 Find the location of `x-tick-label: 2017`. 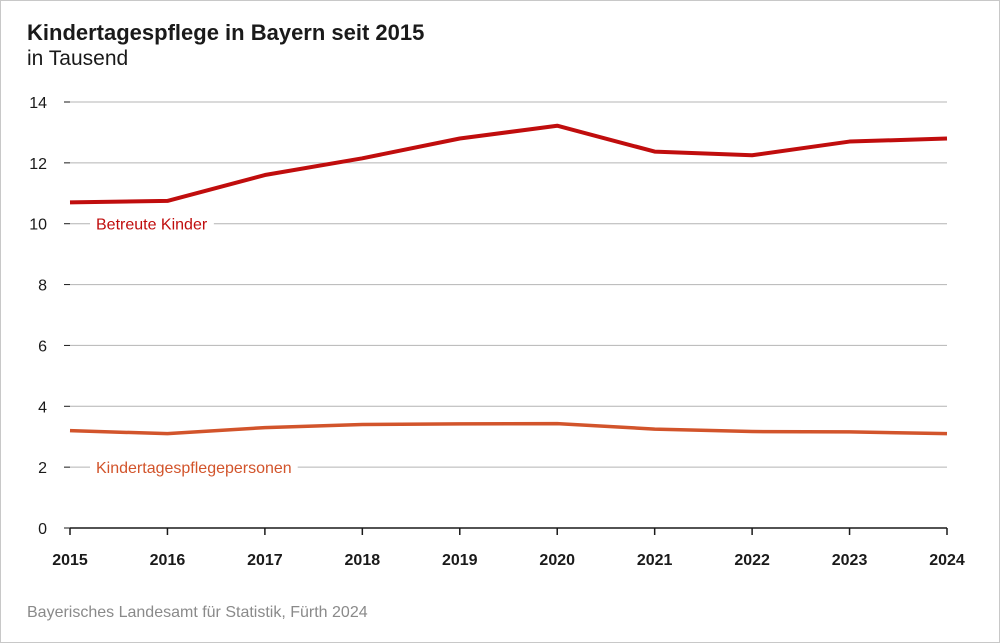

x-tick-label: 2017 is located at coordinates (265, 560).